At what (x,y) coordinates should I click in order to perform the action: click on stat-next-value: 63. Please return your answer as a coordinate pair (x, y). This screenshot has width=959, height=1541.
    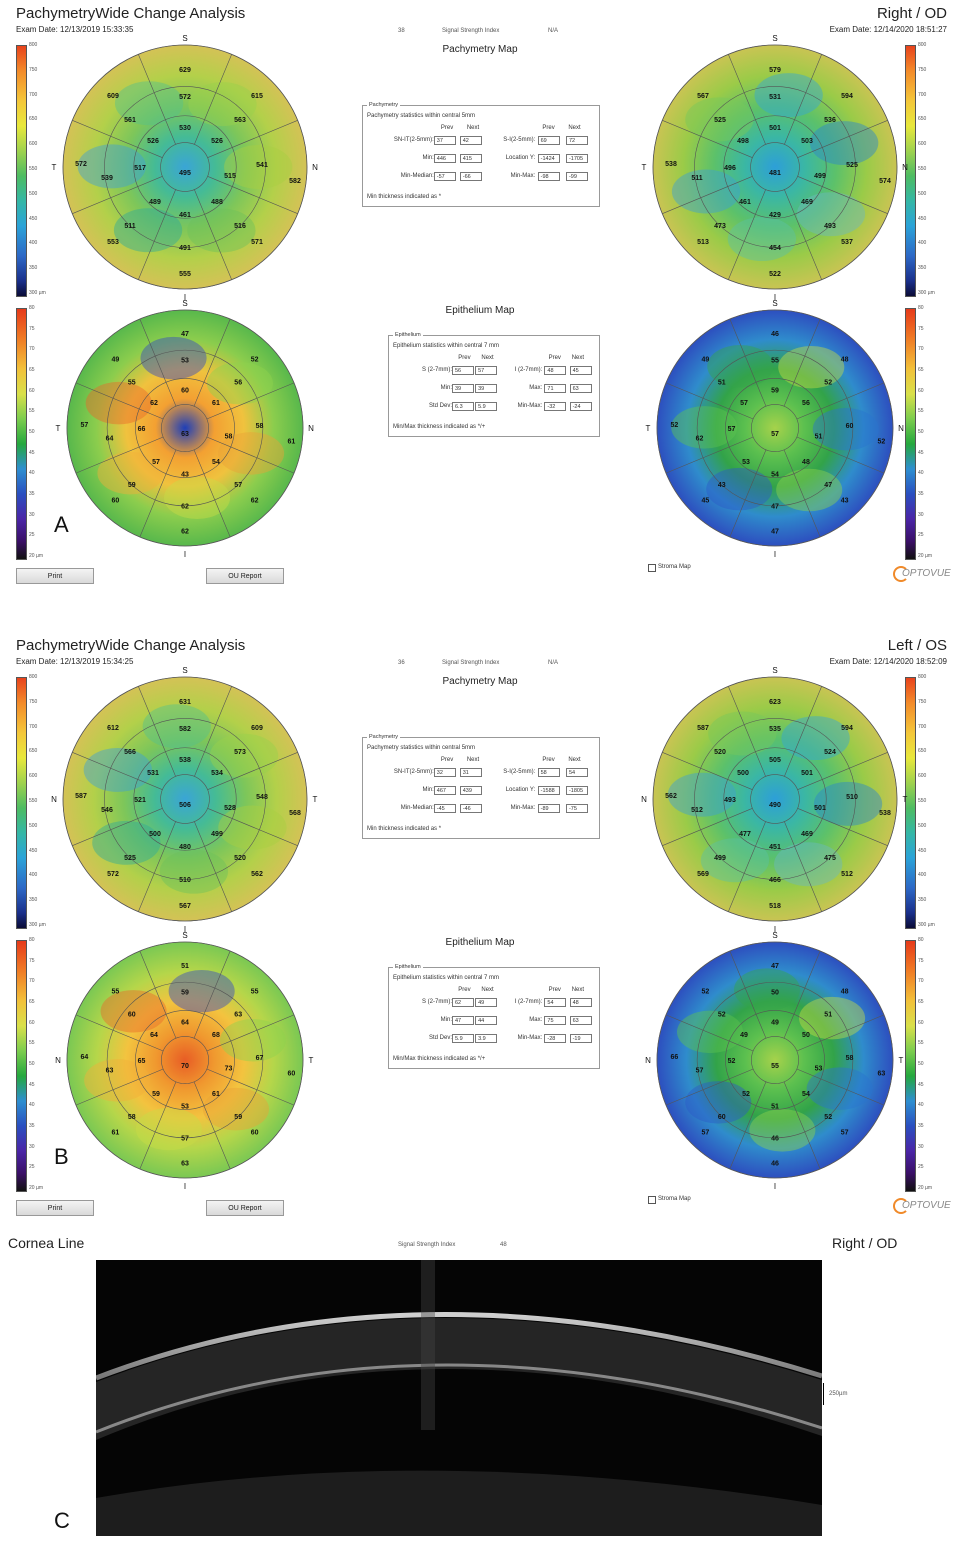
    Looking at the image, I should click on (580, 1020).